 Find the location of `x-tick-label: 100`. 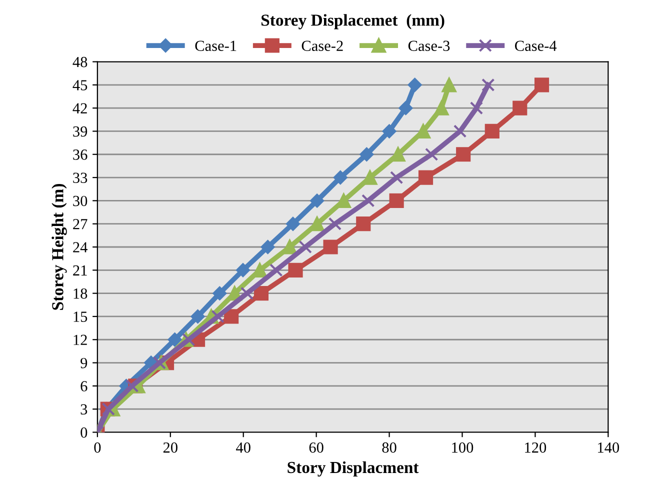

x-tick-label: 100 is located at coordinates (463, 447).